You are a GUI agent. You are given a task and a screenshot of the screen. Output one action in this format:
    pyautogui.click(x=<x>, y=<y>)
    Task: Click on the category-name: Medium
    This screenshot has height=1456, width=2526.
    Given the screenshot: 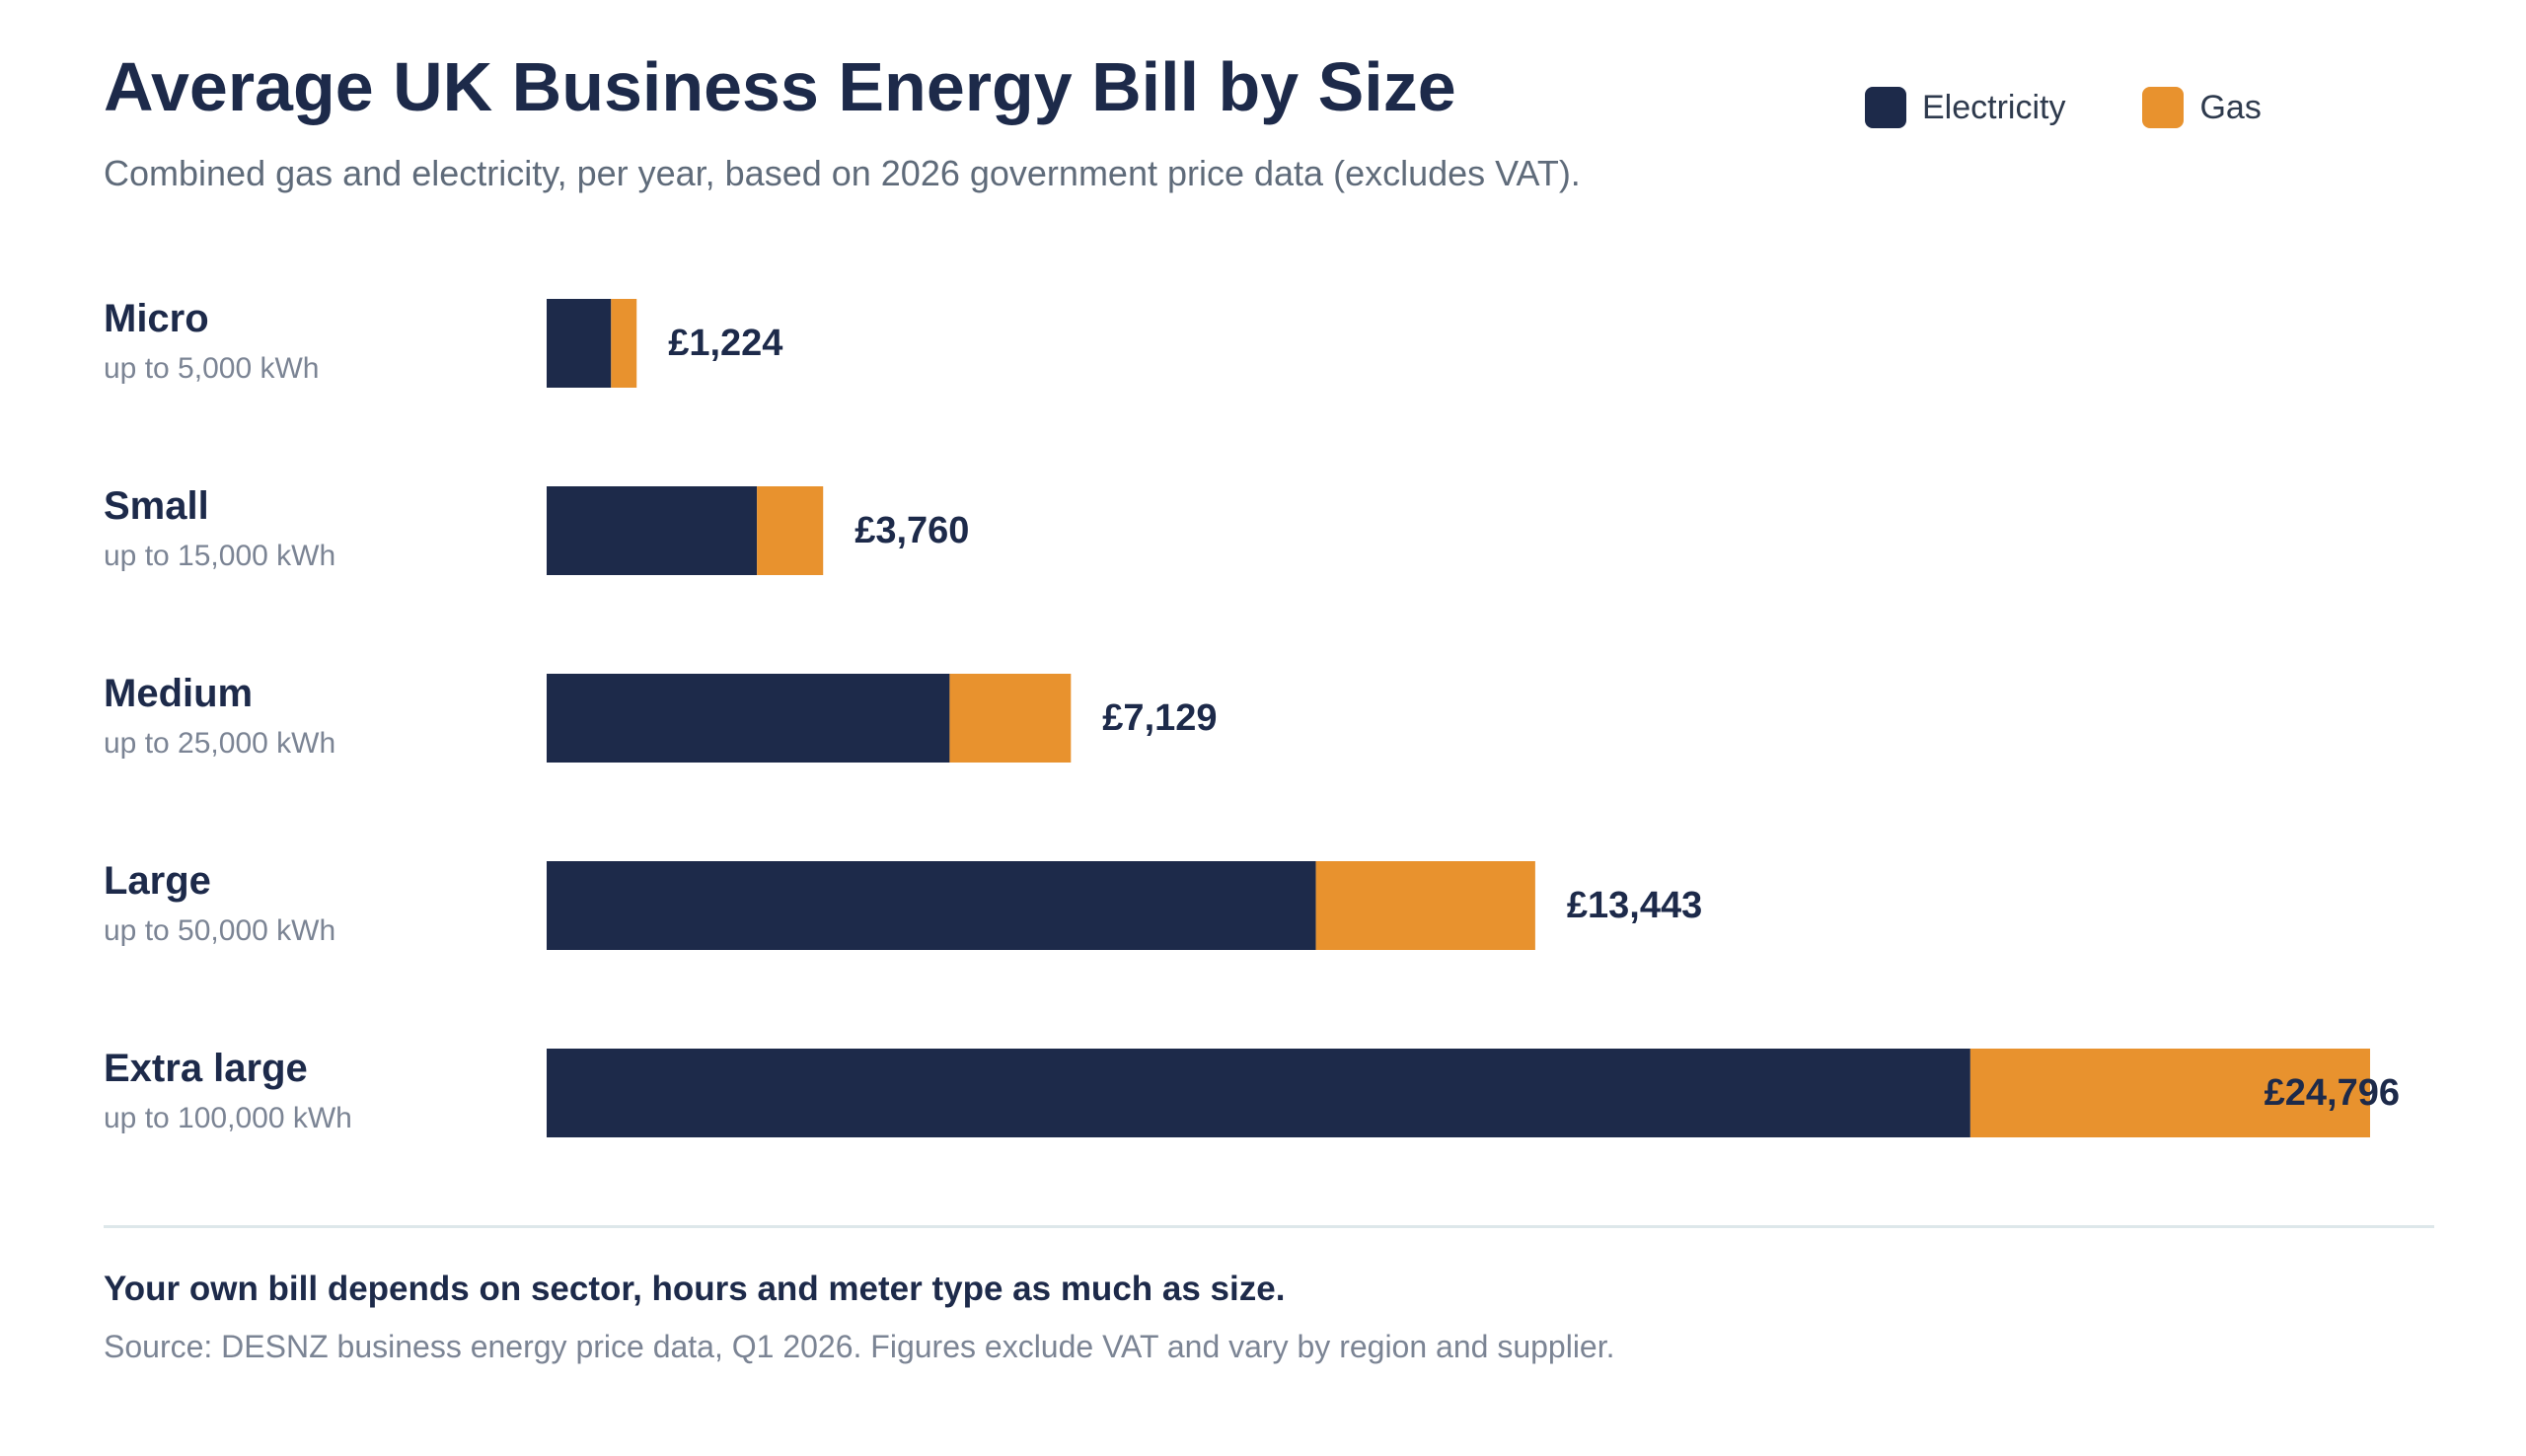 What is the action you would take?
    pyautogui.click(x=179, y=693)
    